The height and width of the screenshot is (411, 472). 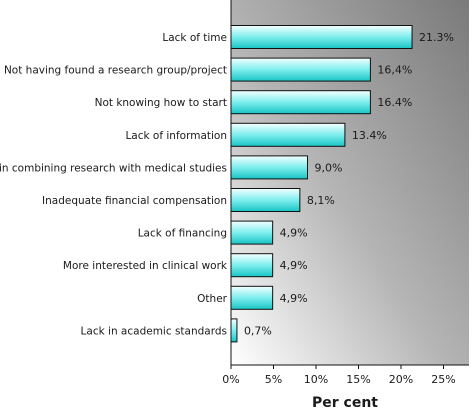 I want to click on x-axis-title: Per cent, so click(x=345, y=403).